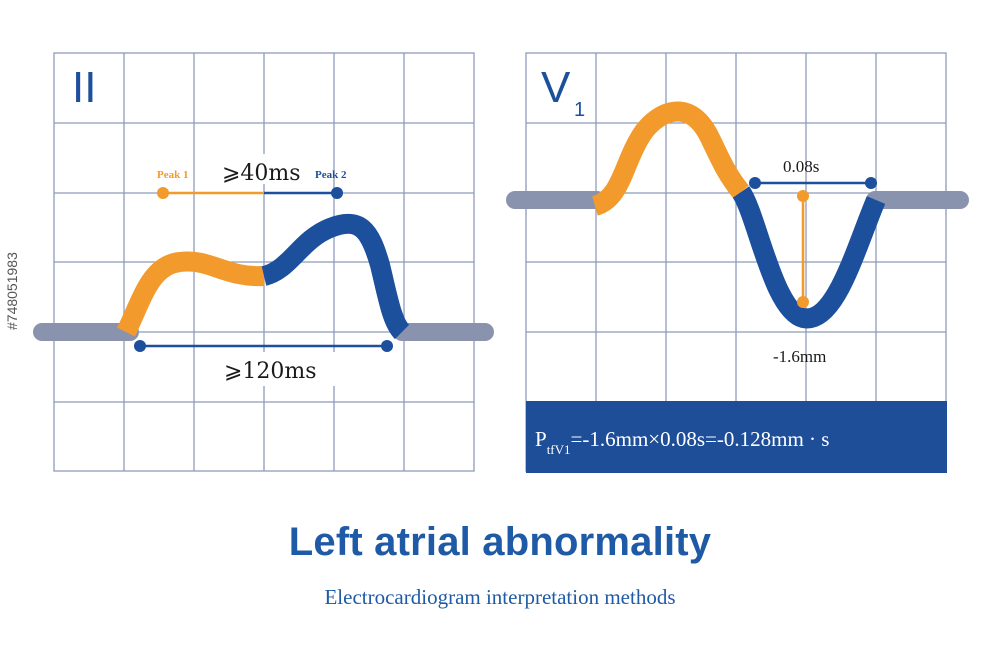  I want to click on ptf-formula-box, so click(736, 437).